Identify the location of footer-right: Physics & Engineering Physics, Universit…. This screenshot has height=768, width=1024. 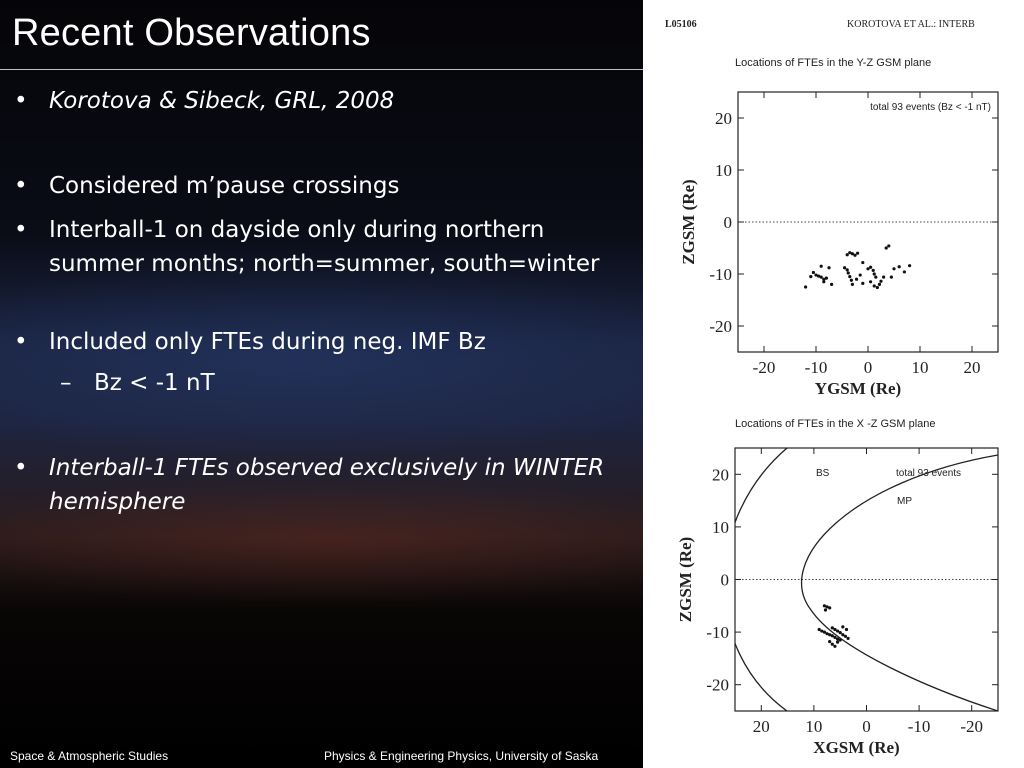
(461, 756).